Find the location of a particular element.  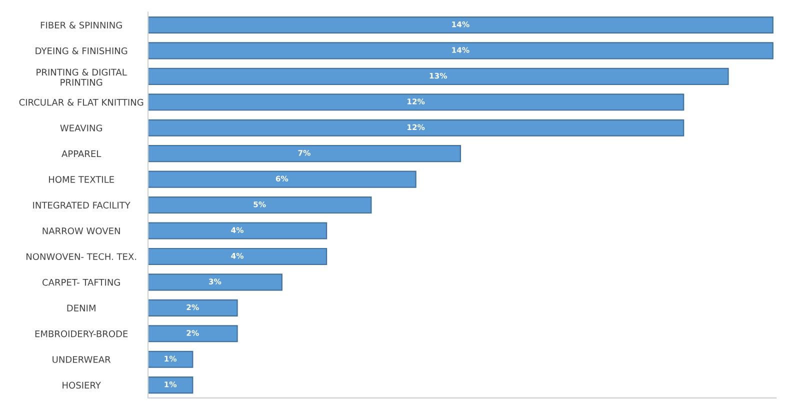

y-tick-label: APPAREL is located at coordinates (82, 154).